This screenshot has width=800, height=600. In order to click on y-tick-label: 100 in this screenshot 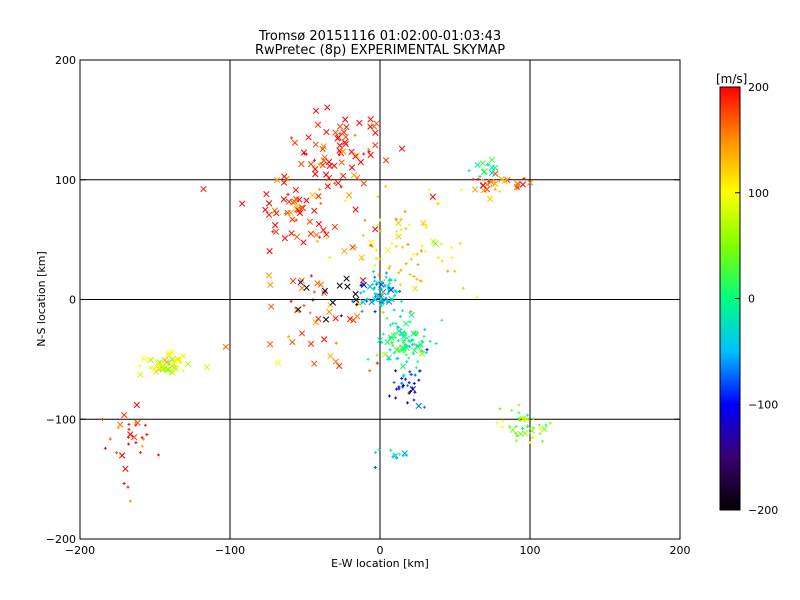, I will do `click(65, 180)`.